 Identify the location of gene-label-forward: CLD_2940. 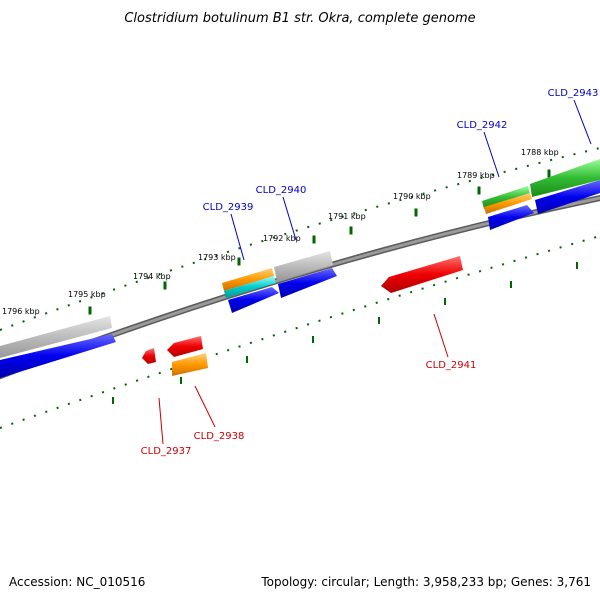
(281, 190).